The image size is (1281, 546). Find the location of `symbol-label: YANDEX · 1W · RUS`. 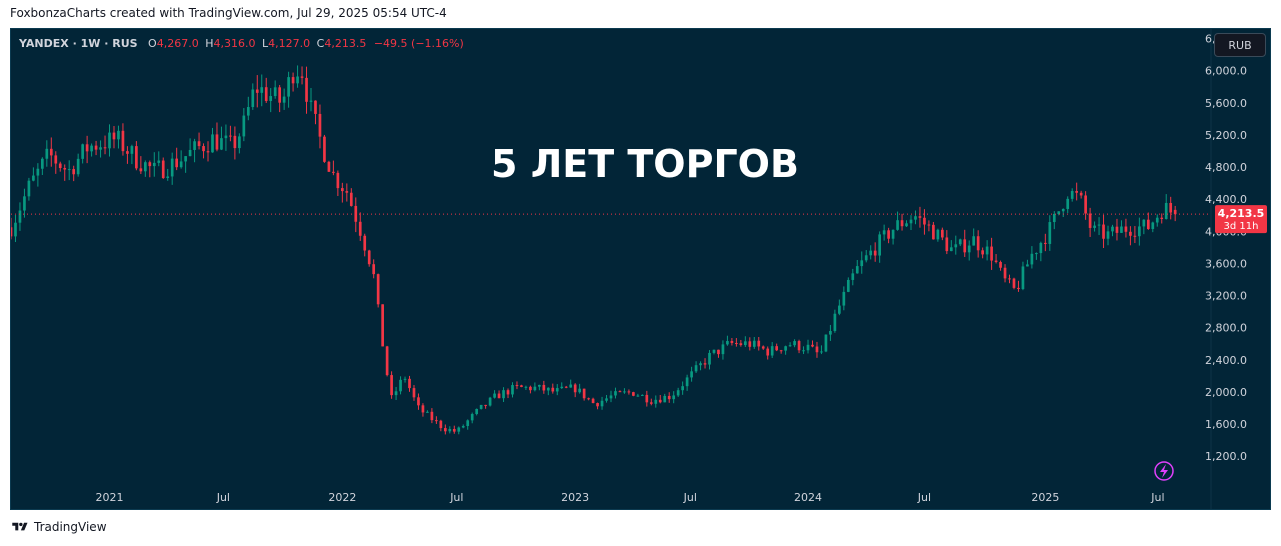

symbol-label: YANDEX · 1W · RUS is located at coordinates (78, 43).